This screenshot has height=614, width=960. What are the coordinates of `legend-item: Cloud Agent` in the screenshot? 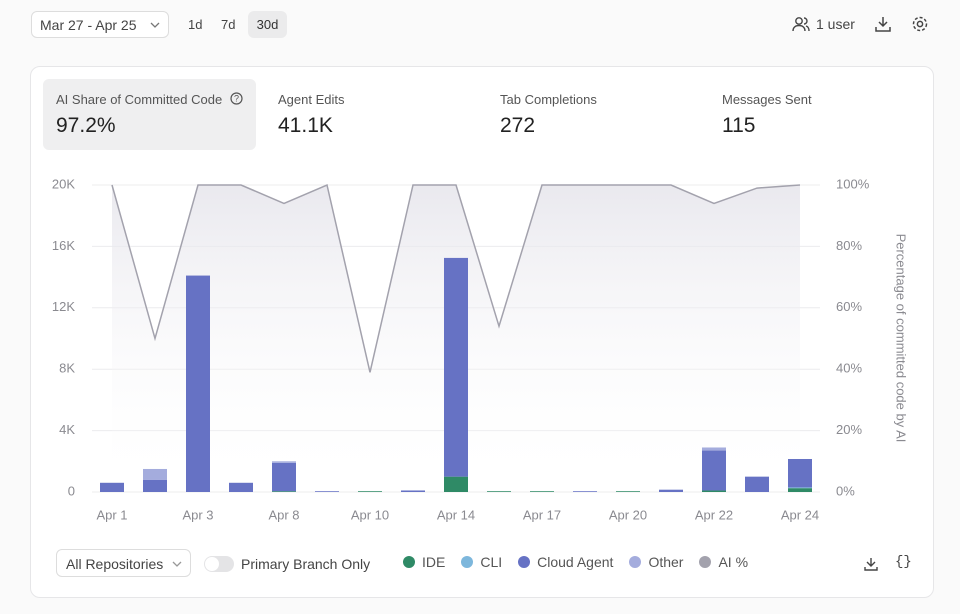 It's located at (565, 562).